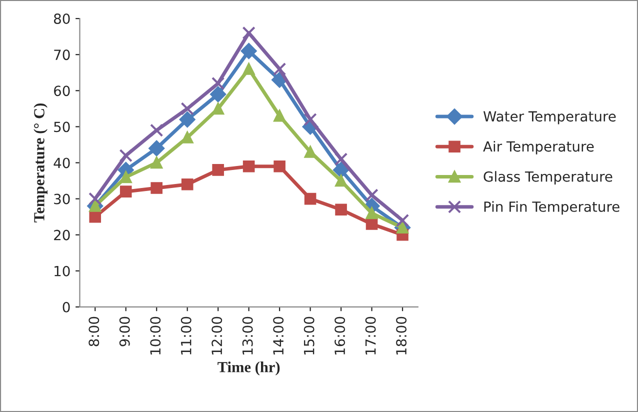 Image resolution: width=638 pixels, height=412 pixels. I want to click on x-tick-label: 17:00, so click(370, 335).